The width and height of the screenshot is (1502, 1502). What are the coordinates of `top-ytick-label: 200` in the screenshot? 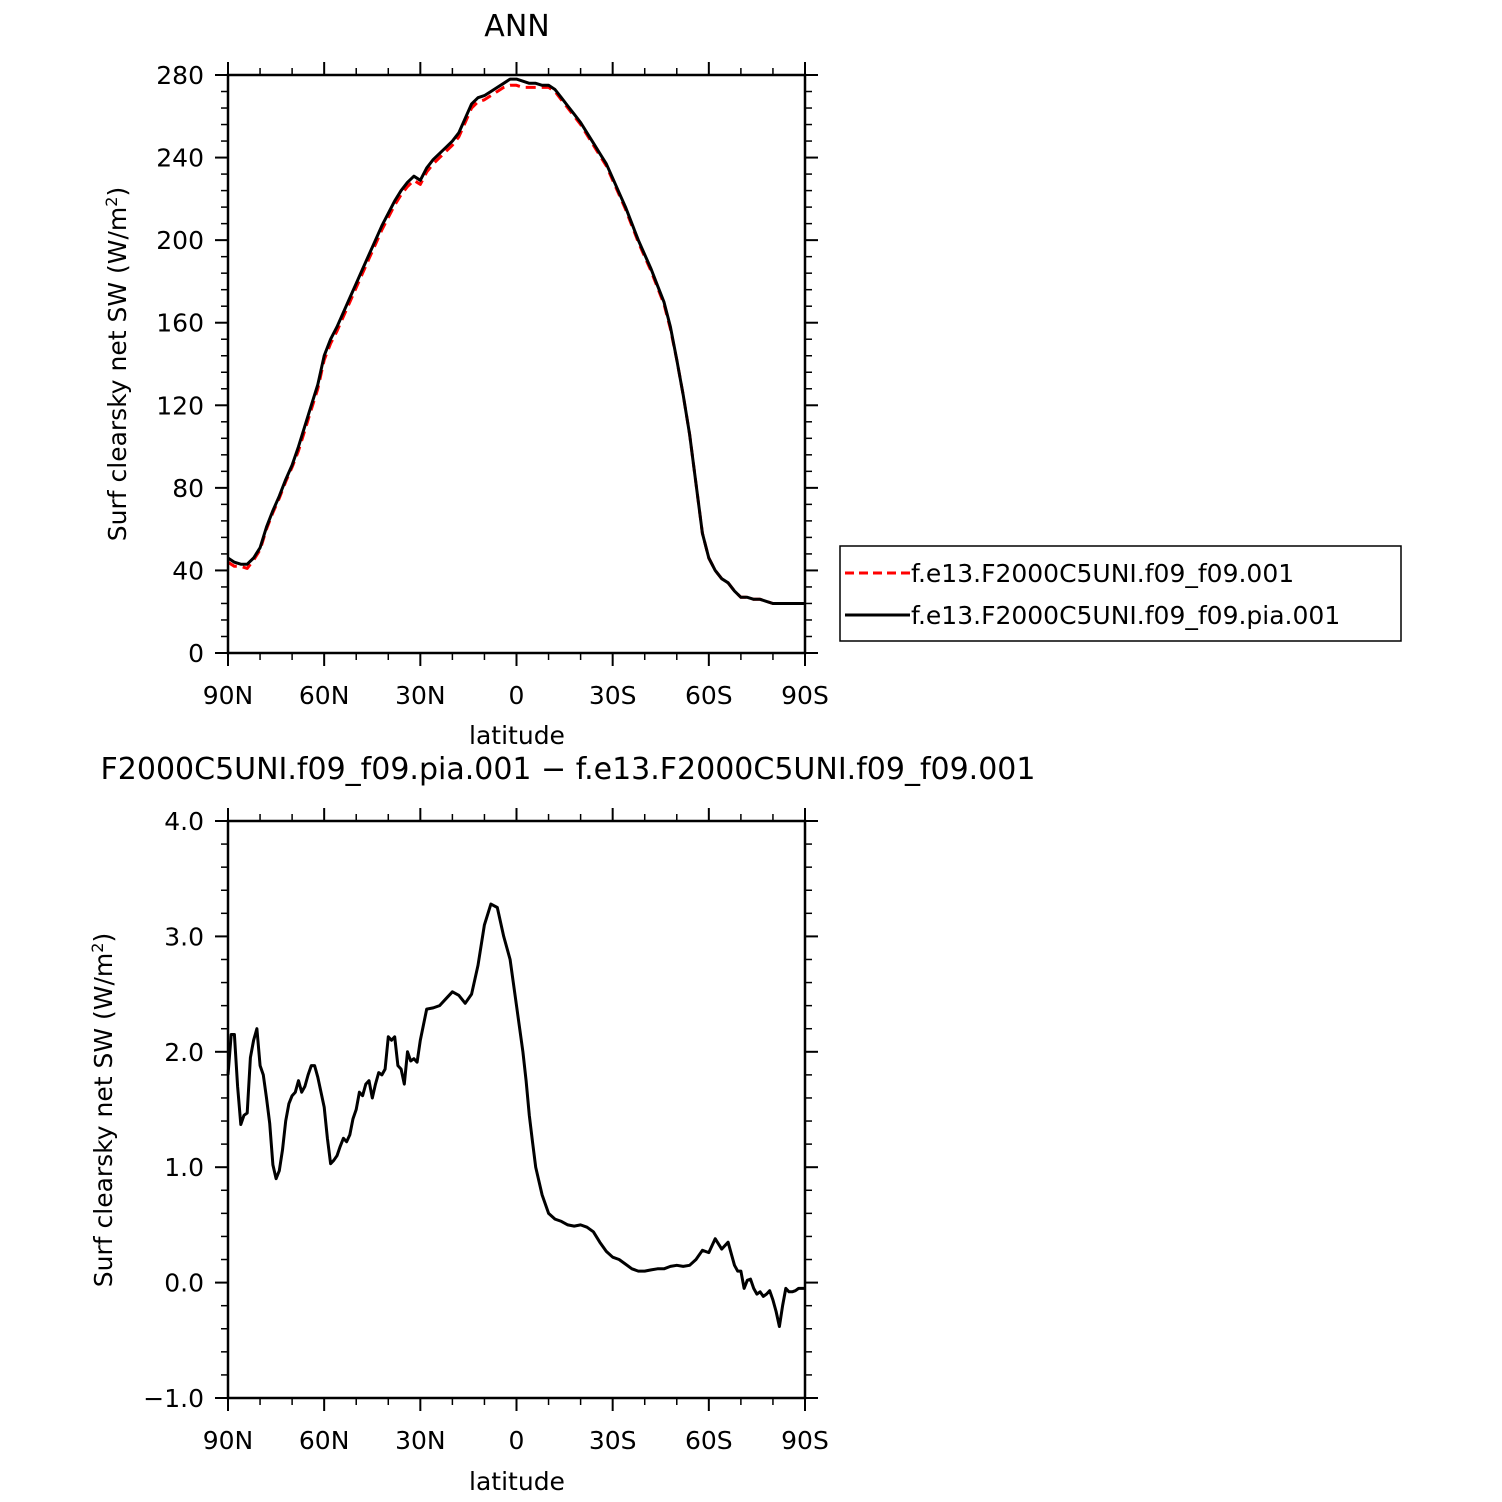 It's located at (180, 240).